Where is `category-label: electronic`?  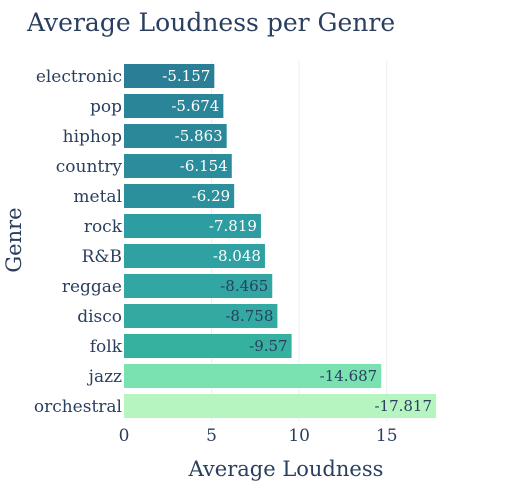
category-label: electronic is located at coordinates (79, 77).